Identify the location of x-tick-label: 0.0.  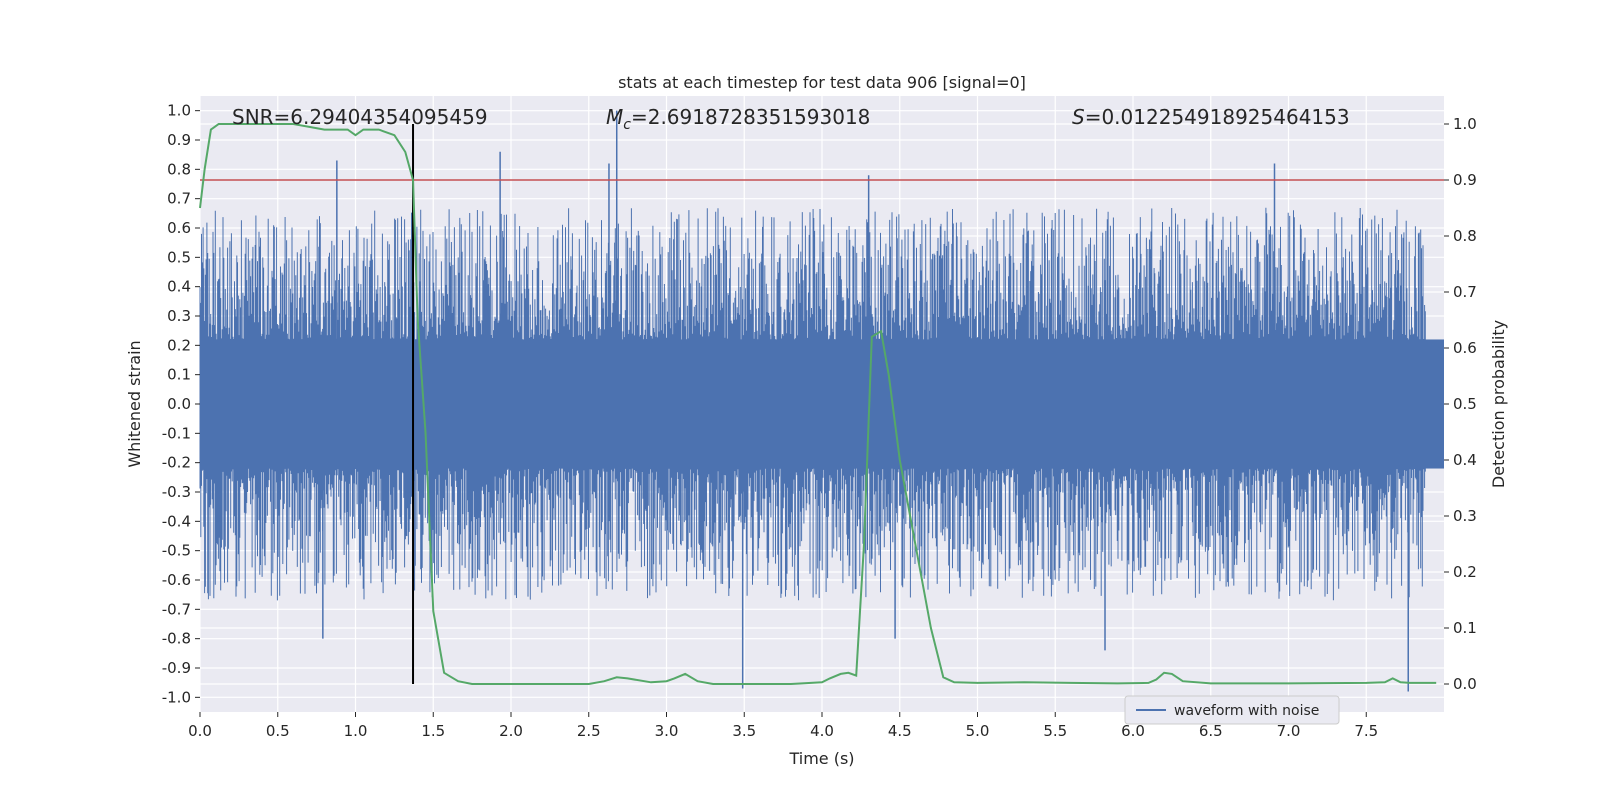
(200, 731).